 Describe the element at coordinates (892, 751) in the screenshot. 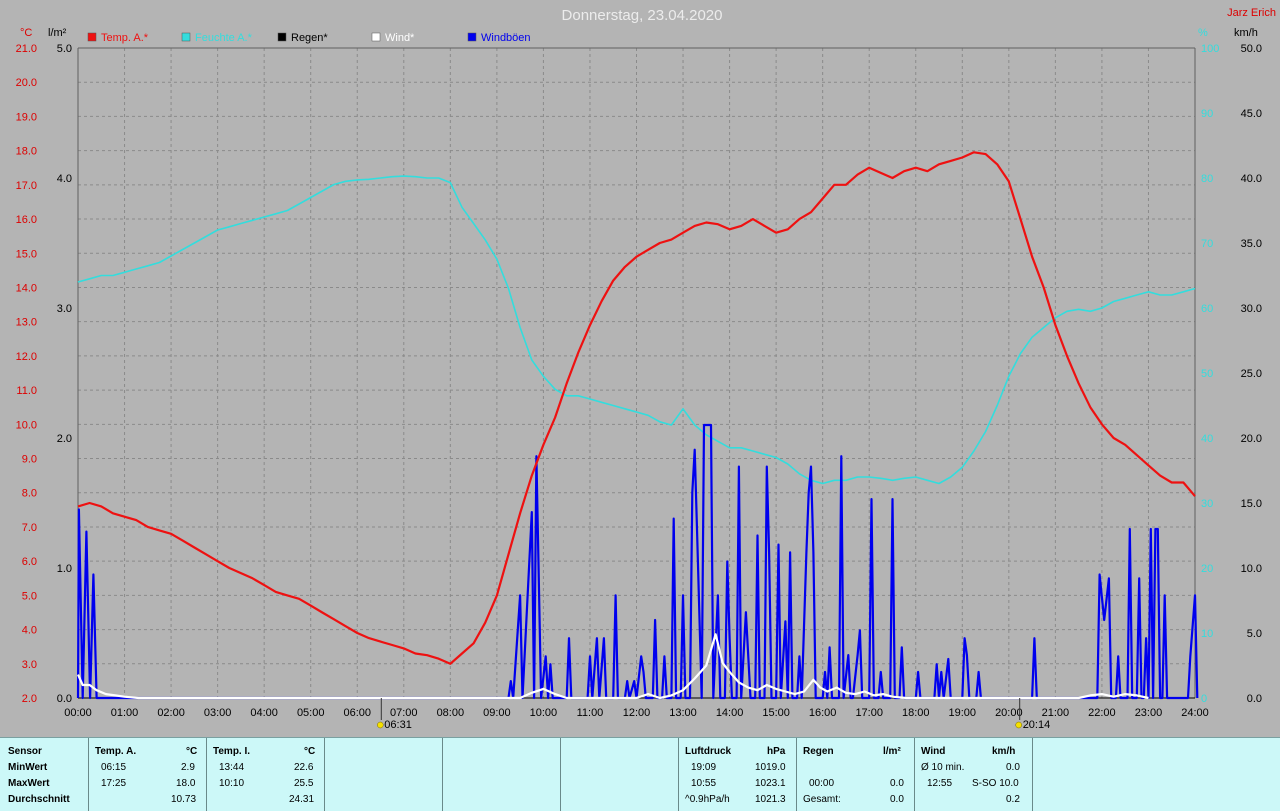

I see `rain-unit: l/m²` at that location.